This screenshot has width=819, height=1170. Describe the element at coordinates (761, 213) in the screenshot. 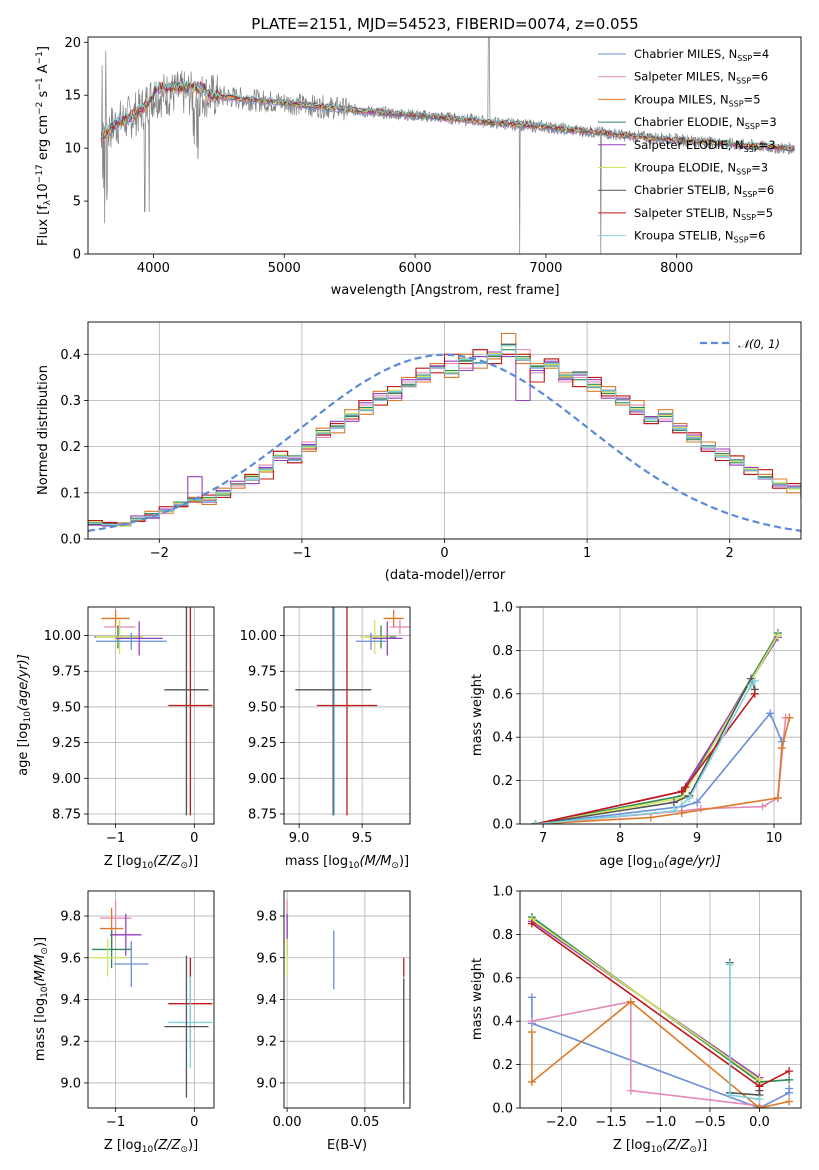

I see `legend-eq: =` at that location.